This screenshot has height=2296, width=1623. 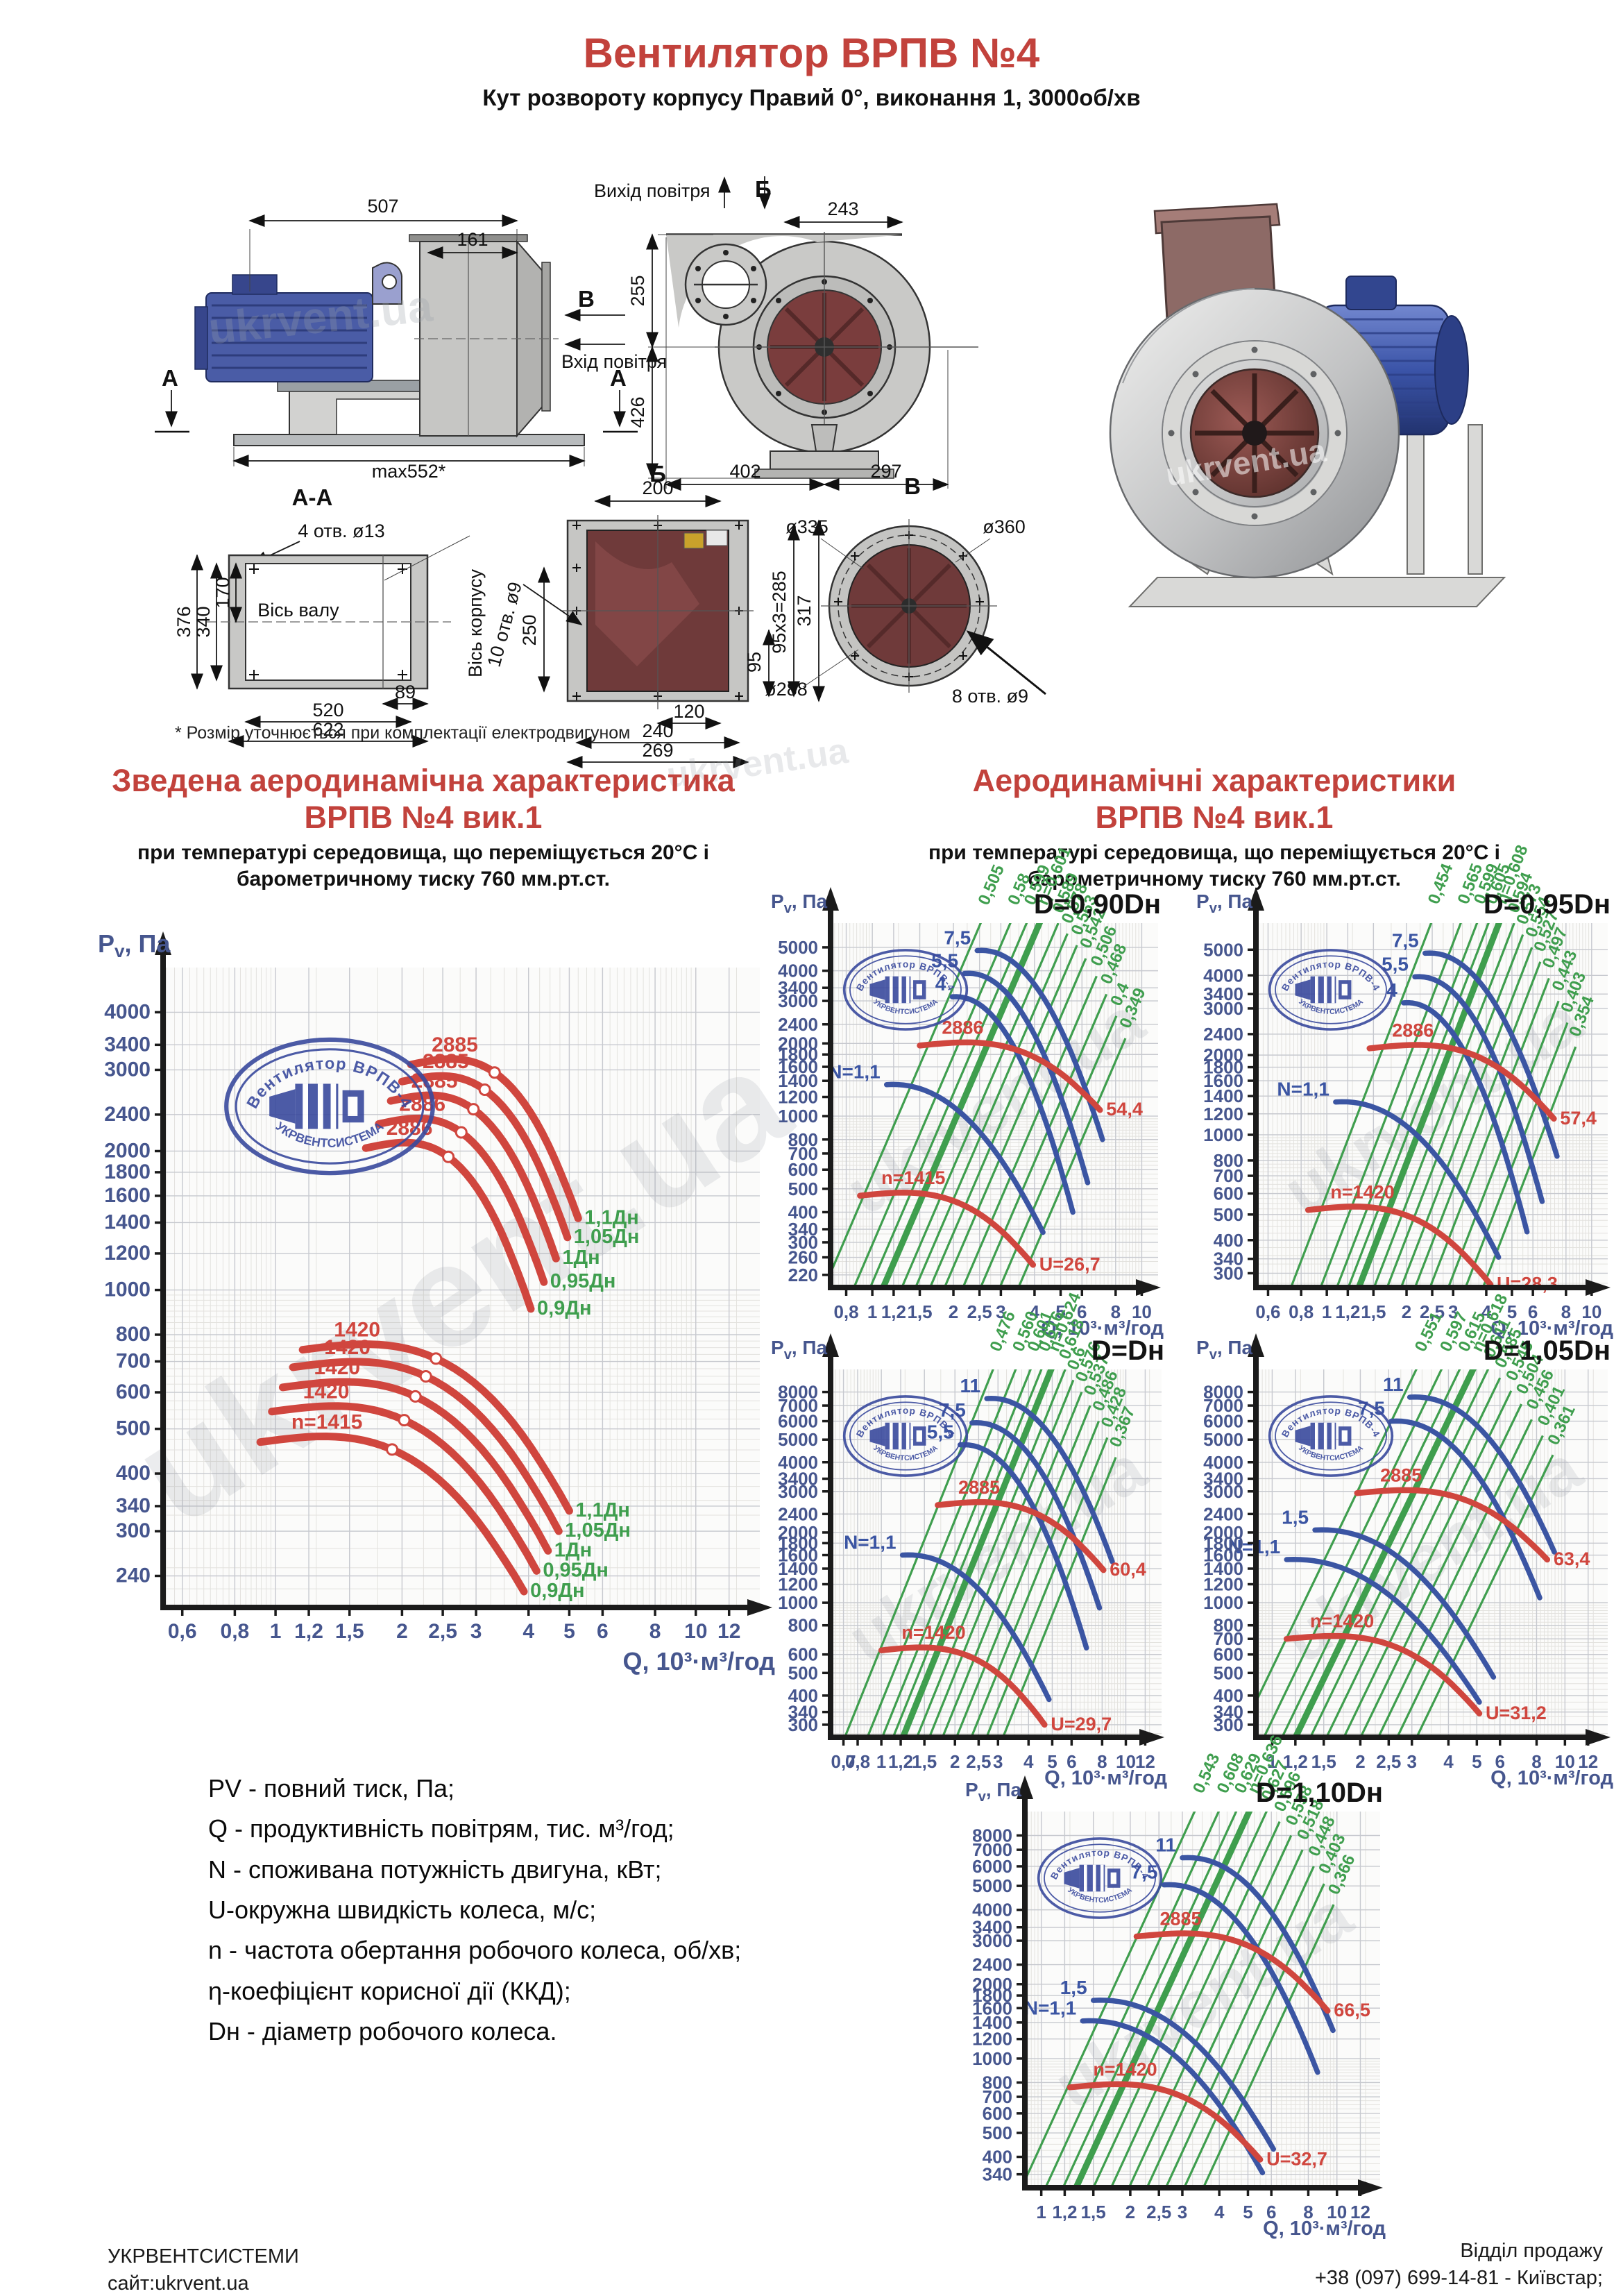 I want to click on render-scroll, so click(x=1254, y=391).